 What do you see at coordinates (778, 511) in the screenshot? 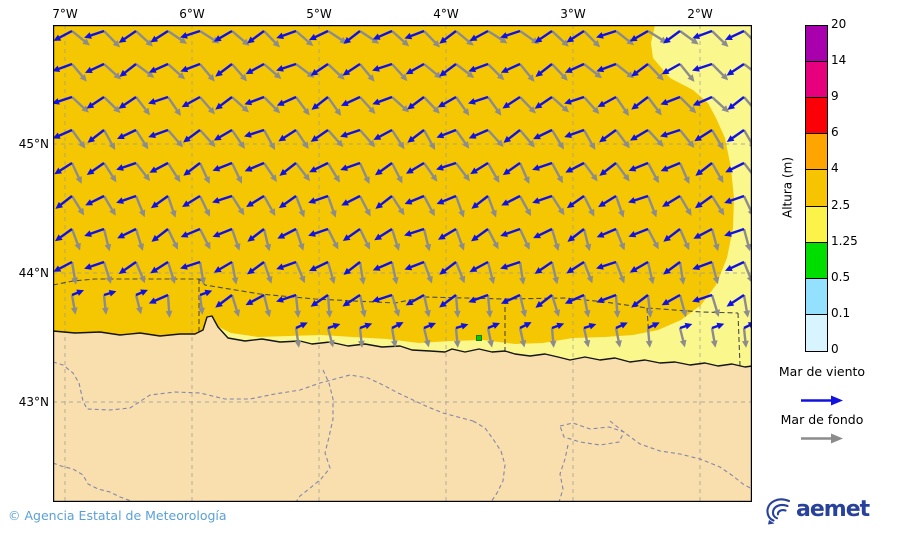
I see `aemet-swirl-icon` at bounding box center [778, 511].